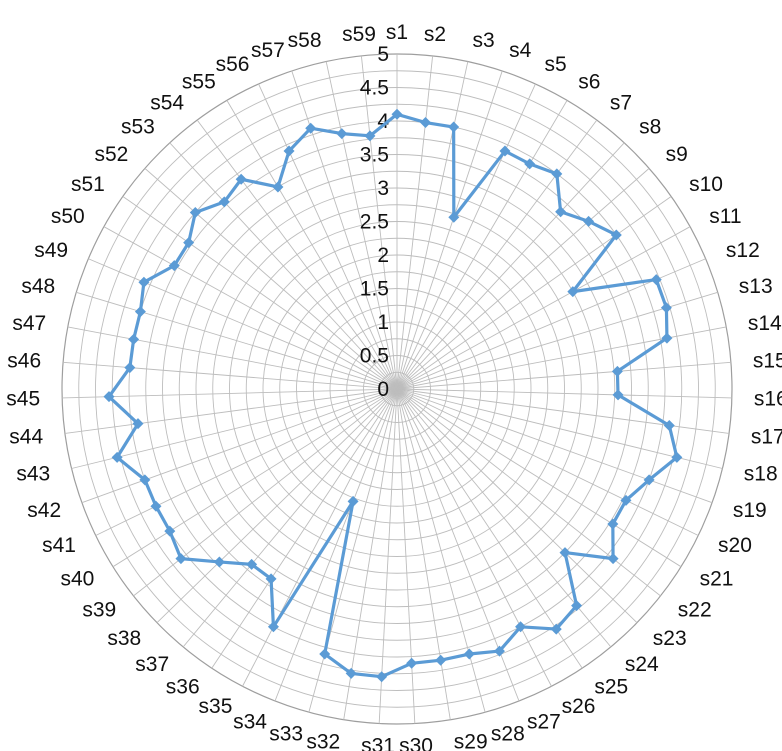 This screenshot has width=782, height=751. What do you see at coordinates (271, 579) in the screenshot?
I see `data-point-s36` at bounding box center [271, 579].